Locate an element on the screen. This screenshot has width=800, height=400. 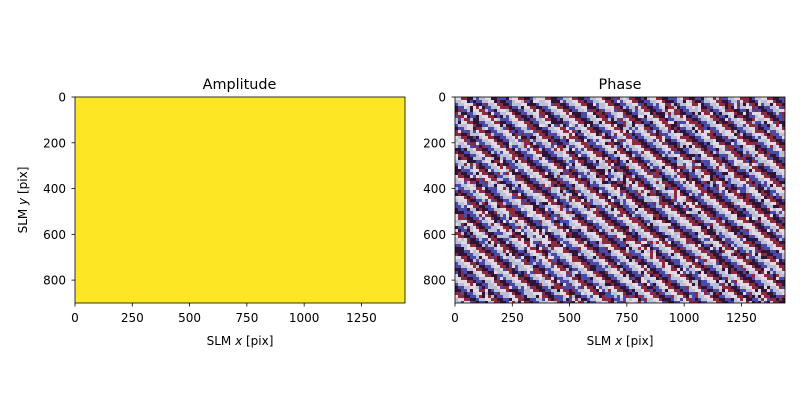
y-tick-label: 800 is located at coordinates (54, 281).